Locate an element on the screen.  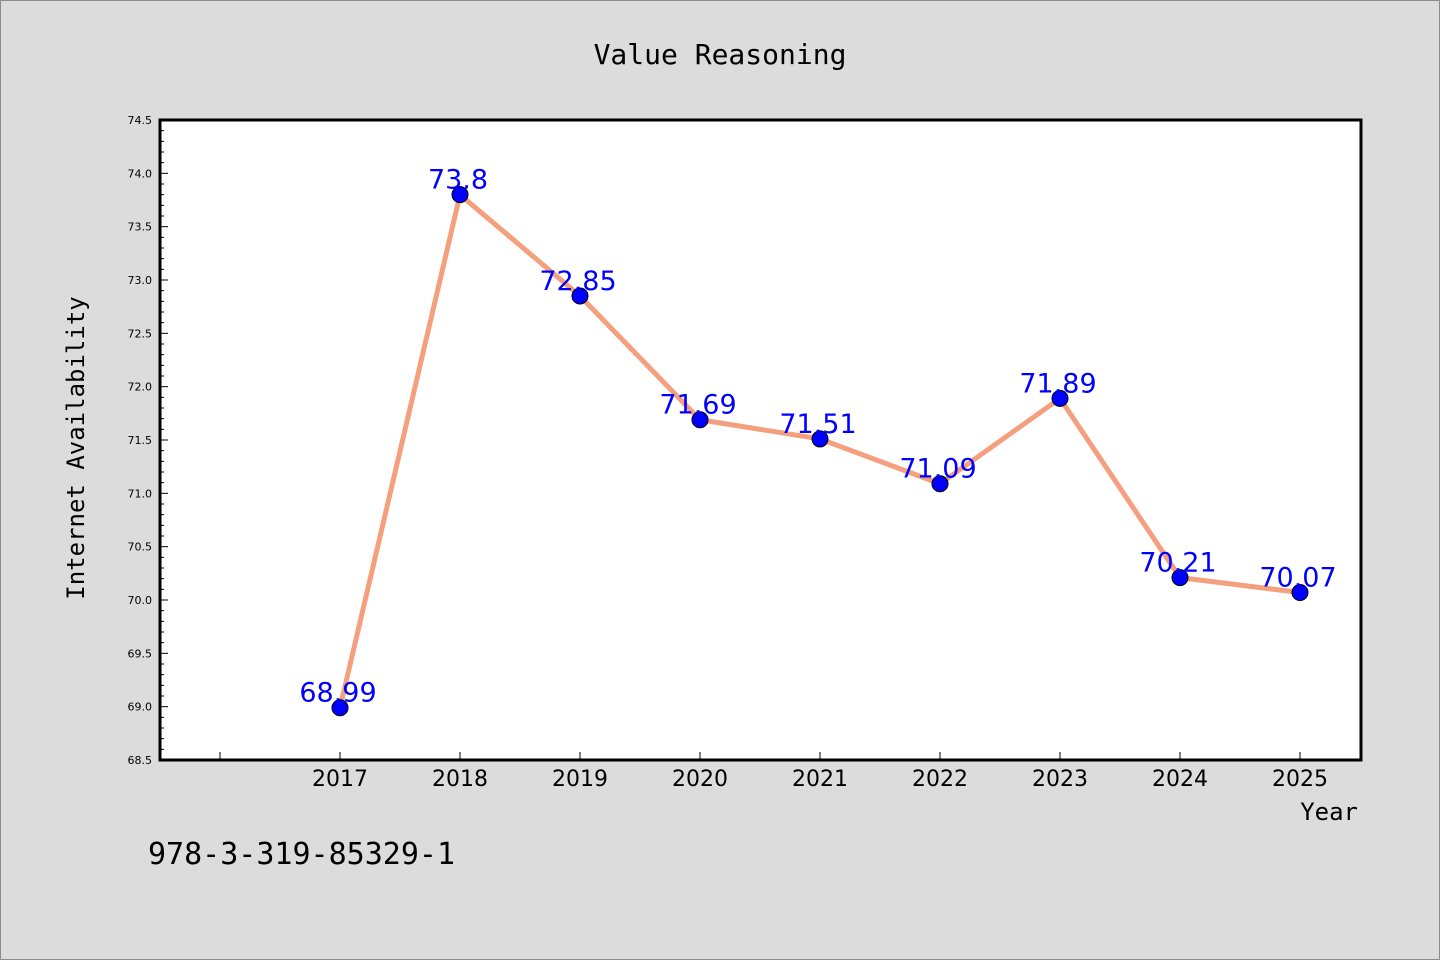
y-tick-label: 70.5 is located at coordinates (140, 547).